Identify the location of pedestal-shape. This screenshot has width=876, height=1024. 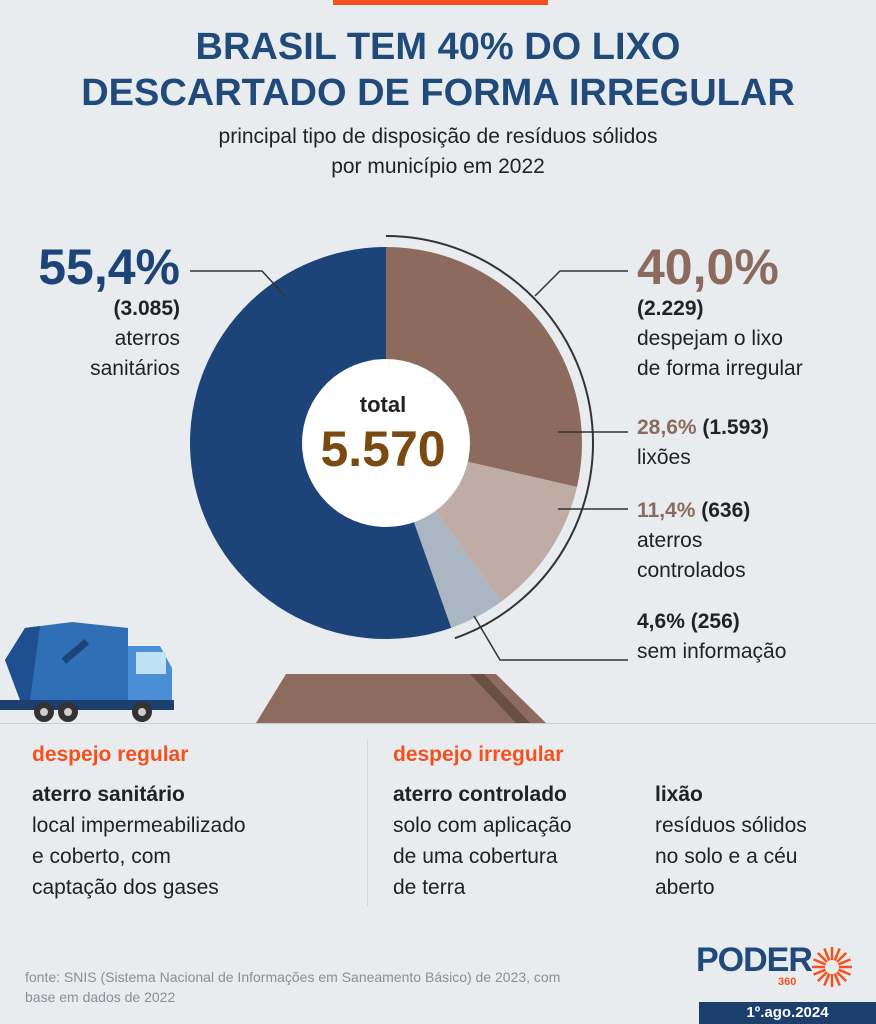
(401, 698).